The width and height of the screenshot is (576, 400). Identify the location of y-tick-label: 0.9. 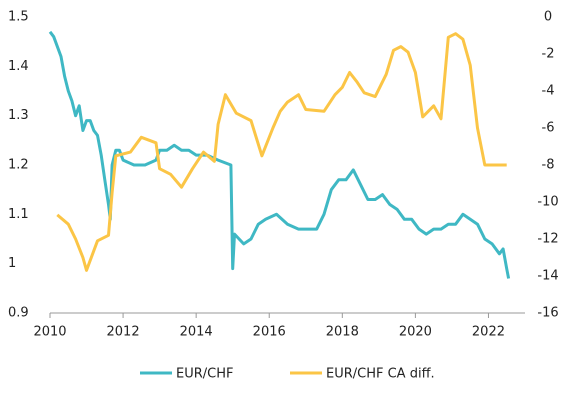
(18, 313).